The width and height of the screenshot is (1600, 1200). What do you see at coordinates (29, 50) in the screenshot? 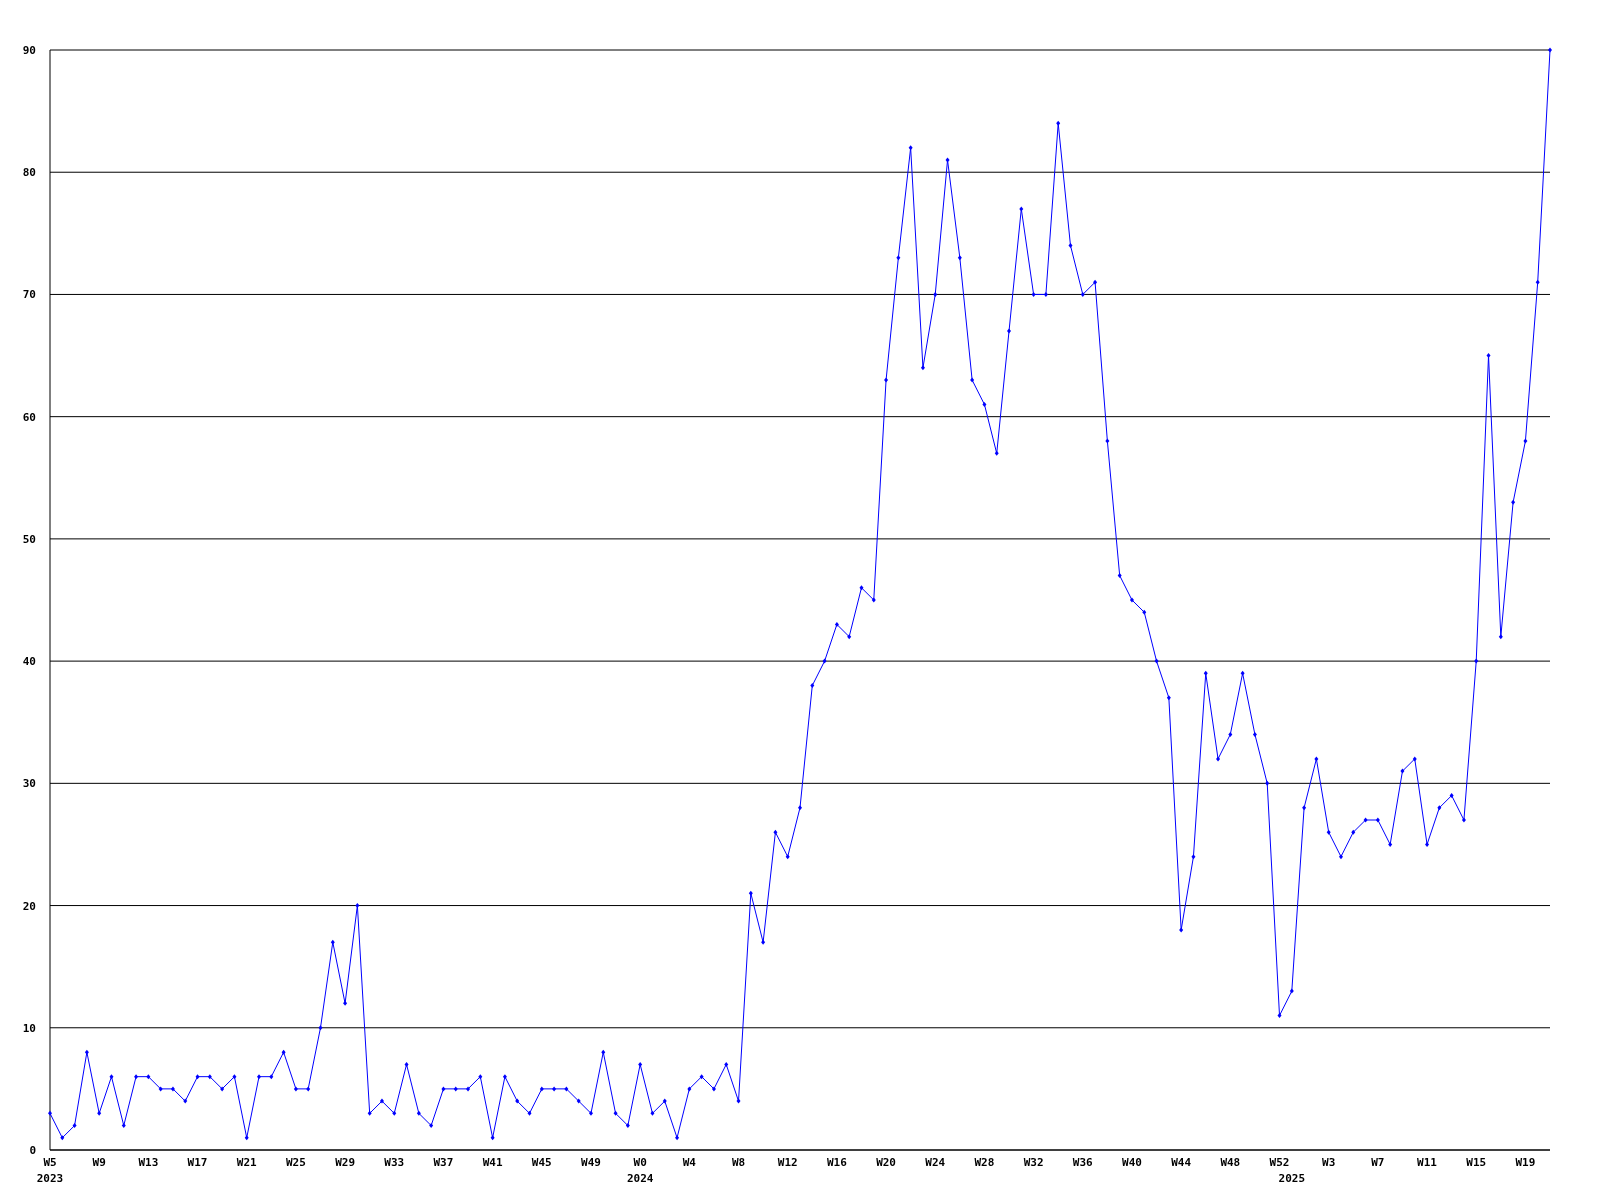
I see `y-tick-label: 90` at bounding box center [29, 50].